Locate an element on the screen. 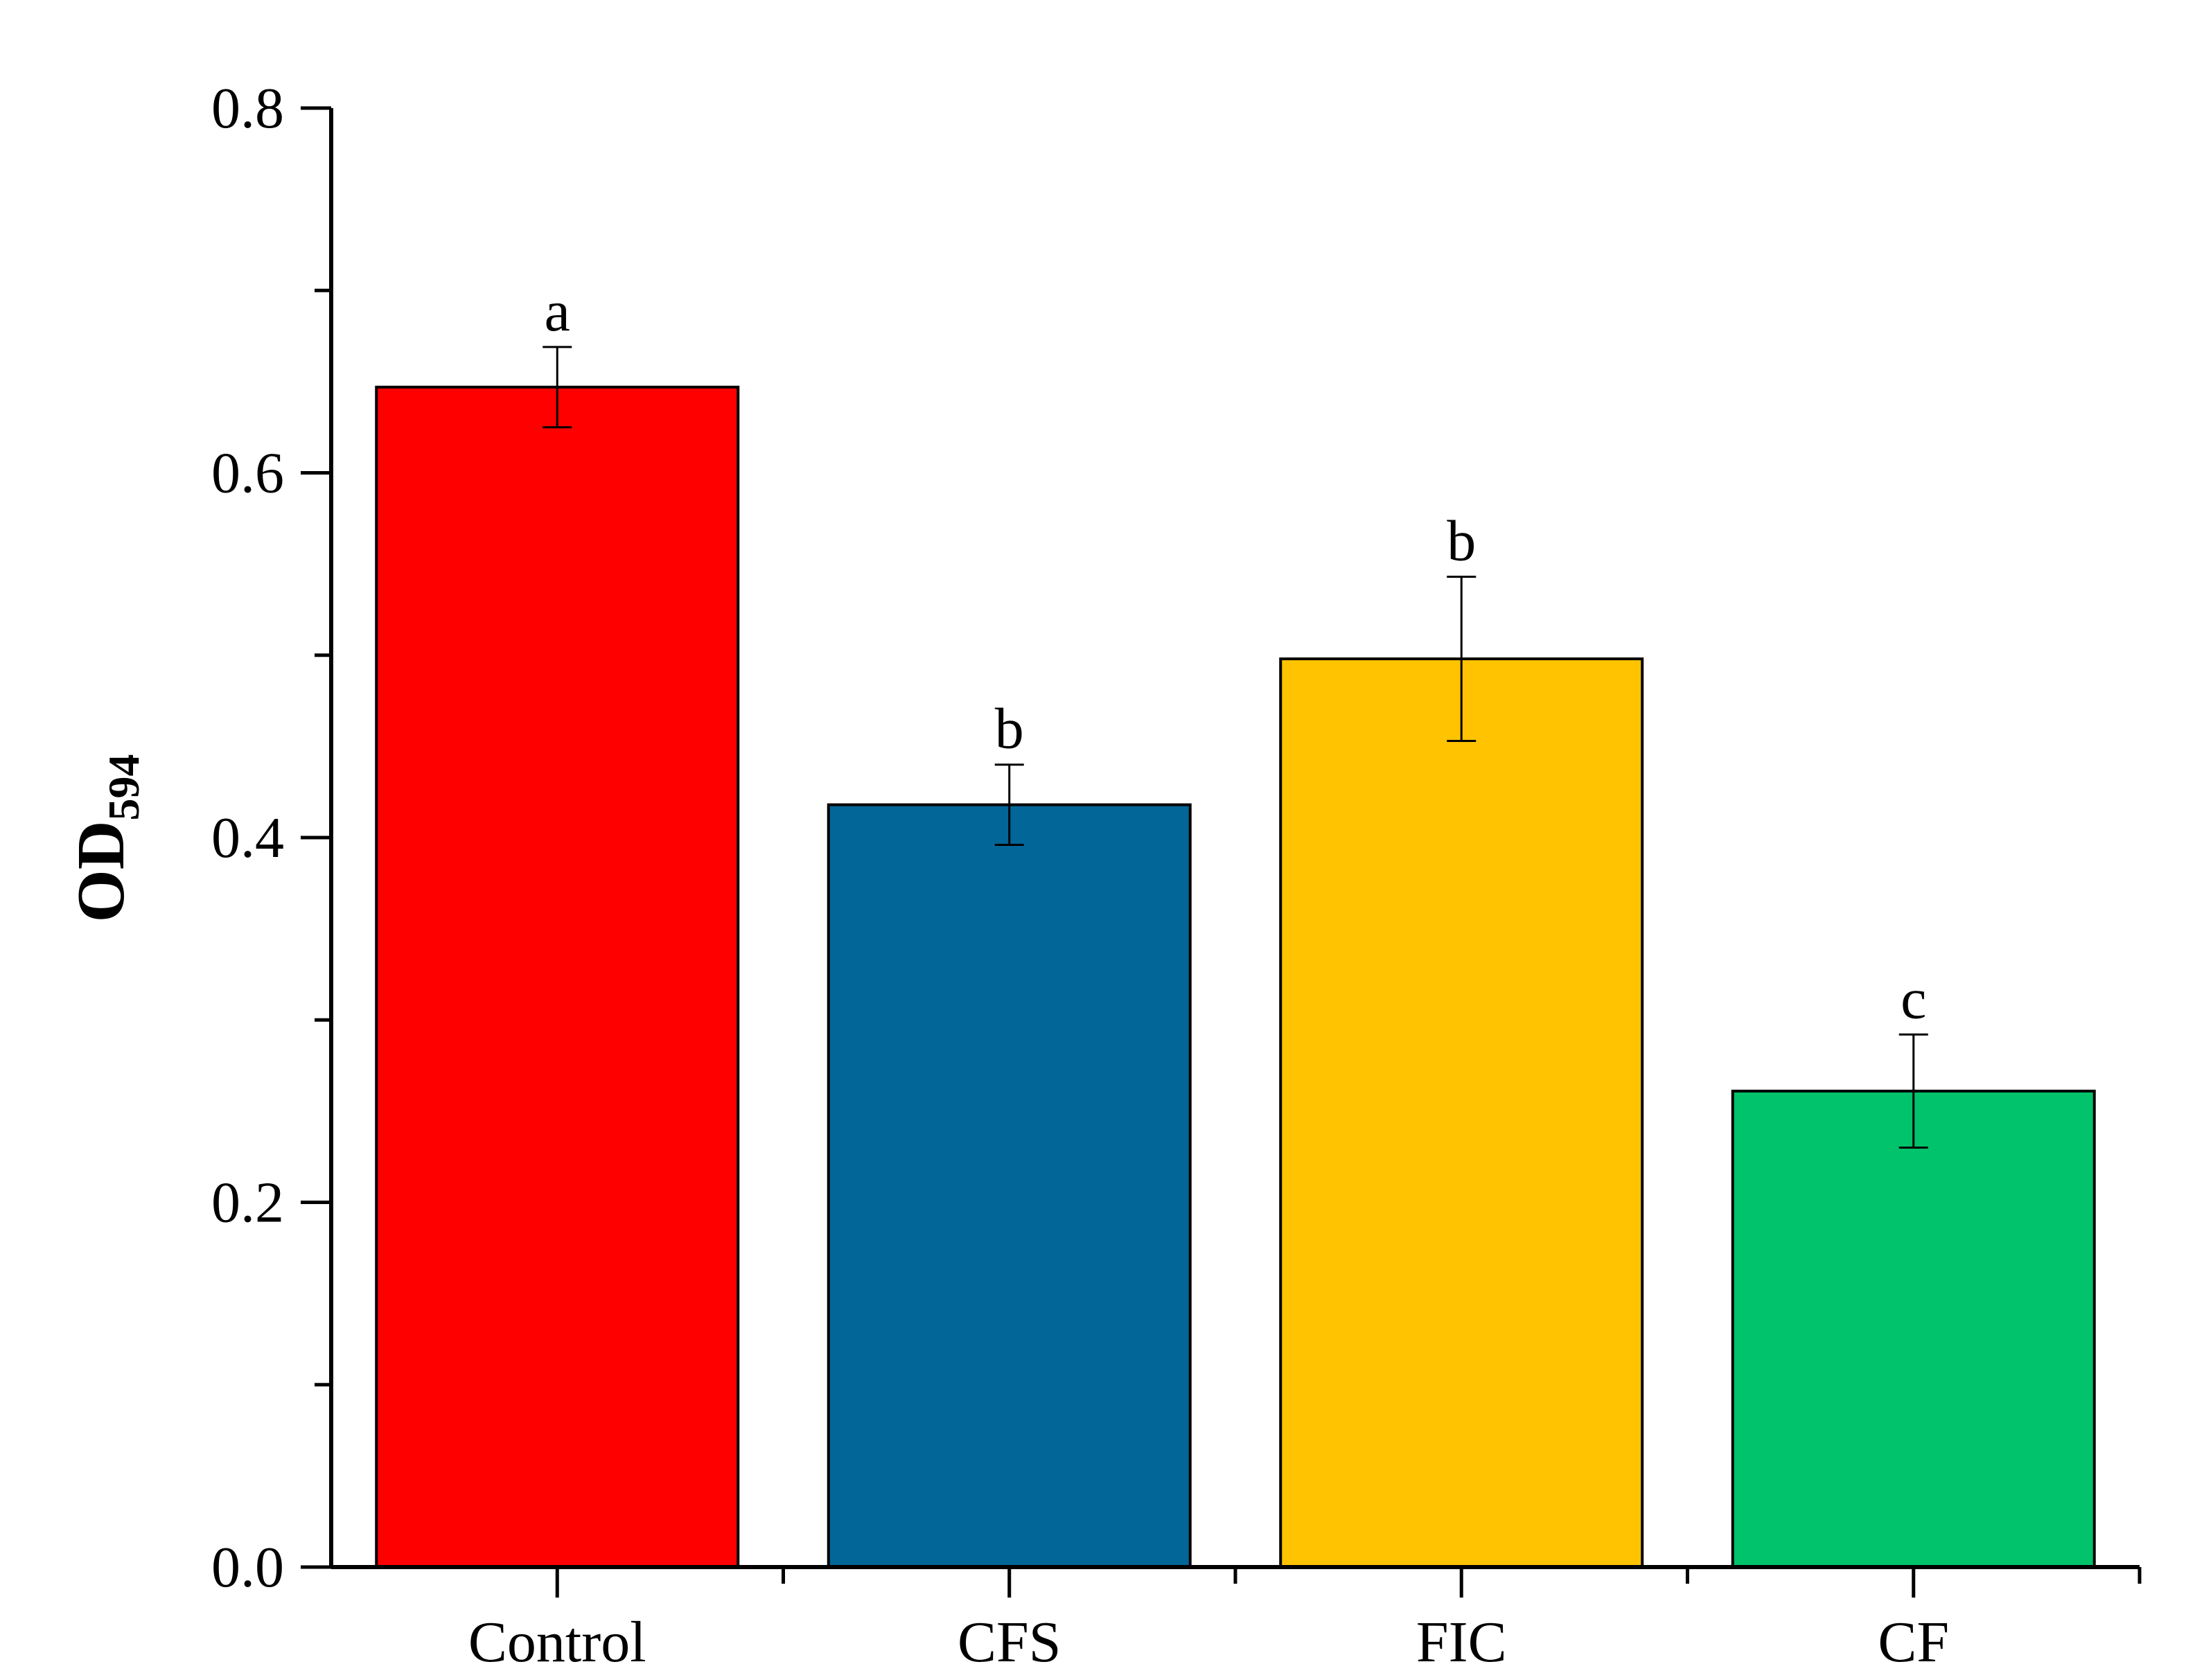 This screenshot has width=2195, height=1680. x-tick-label-fic: FIC is located at coordinates (1462, 1642).